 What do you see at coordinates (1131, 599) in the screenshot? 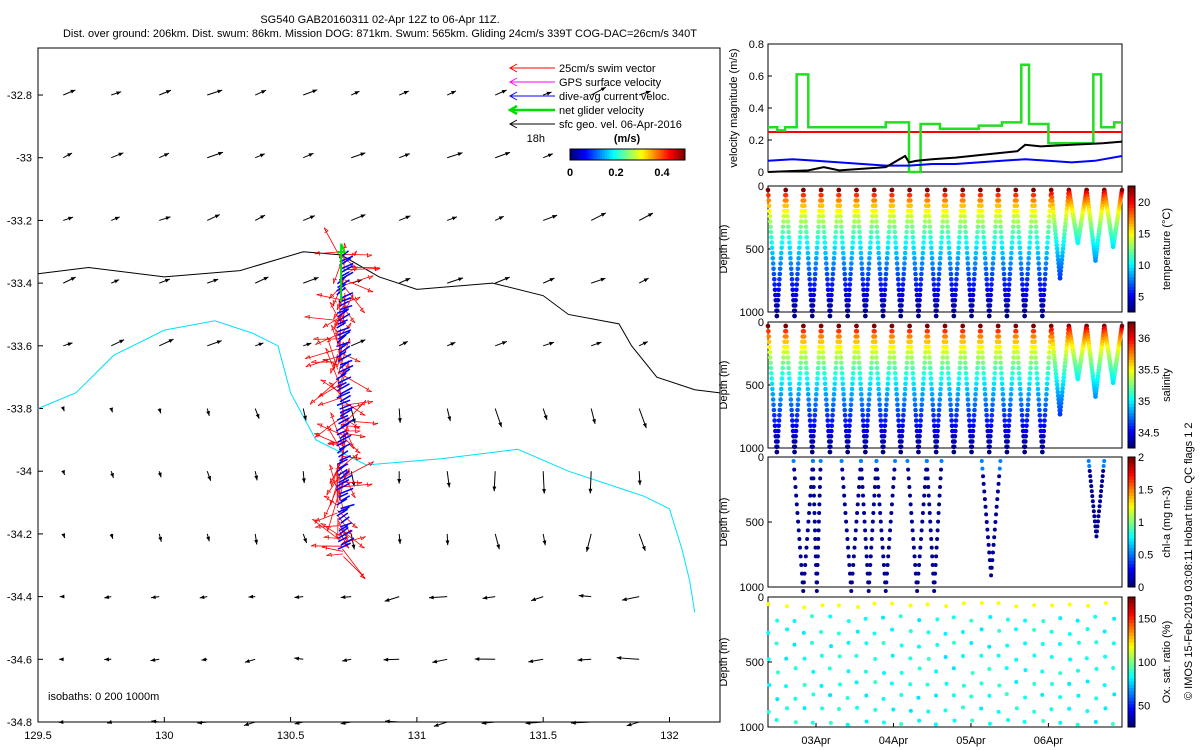
I see `oxygen-section-colorbar-swatch` at bounding box center [1131, 599].